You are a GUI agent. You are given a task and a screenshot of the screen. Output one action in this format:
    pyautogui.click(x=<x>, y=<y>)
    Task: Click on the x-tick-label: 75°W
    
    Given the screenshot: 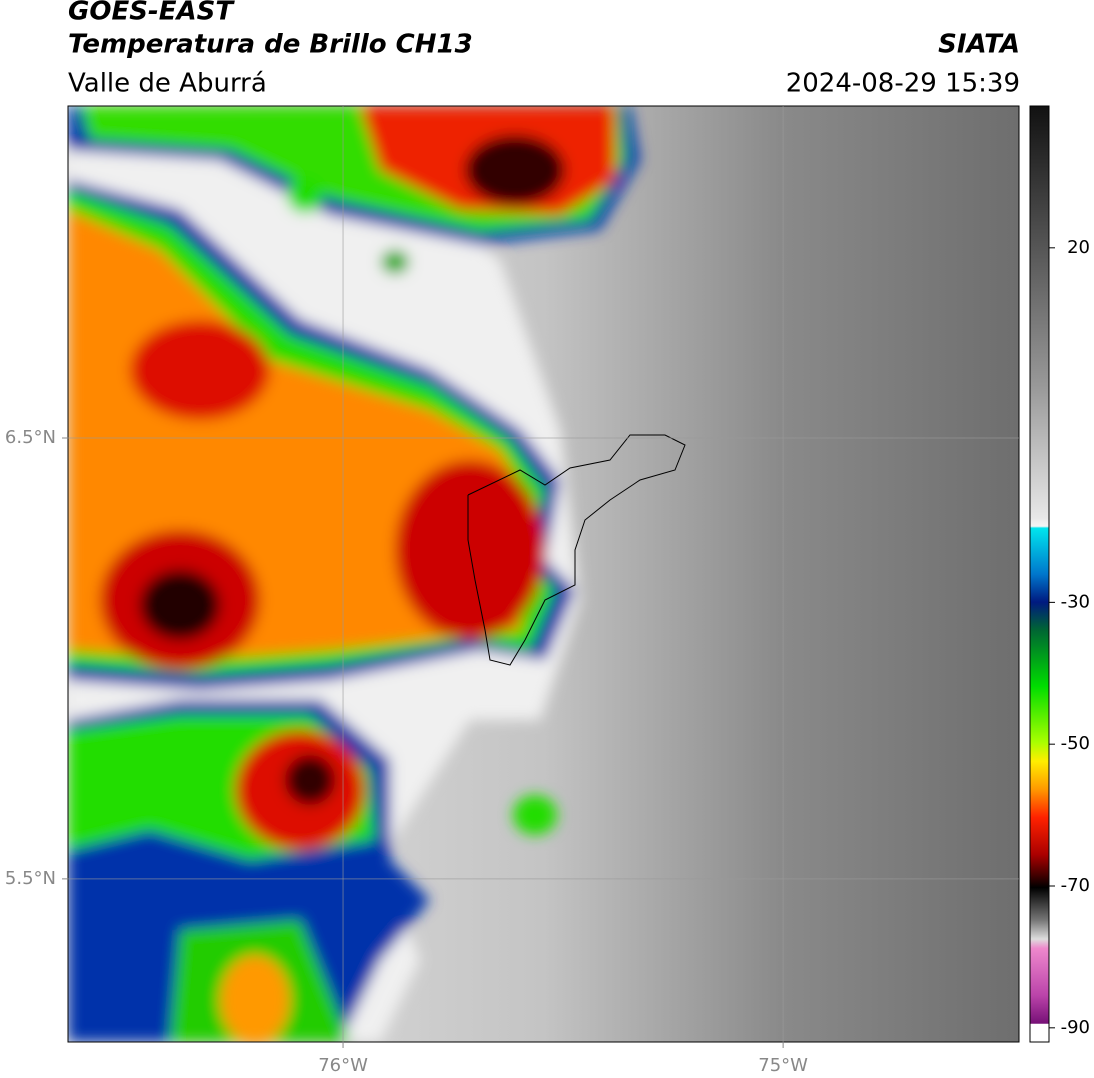 What is the action you would take?
    pyautogui.click(x=783, y=1065)
    